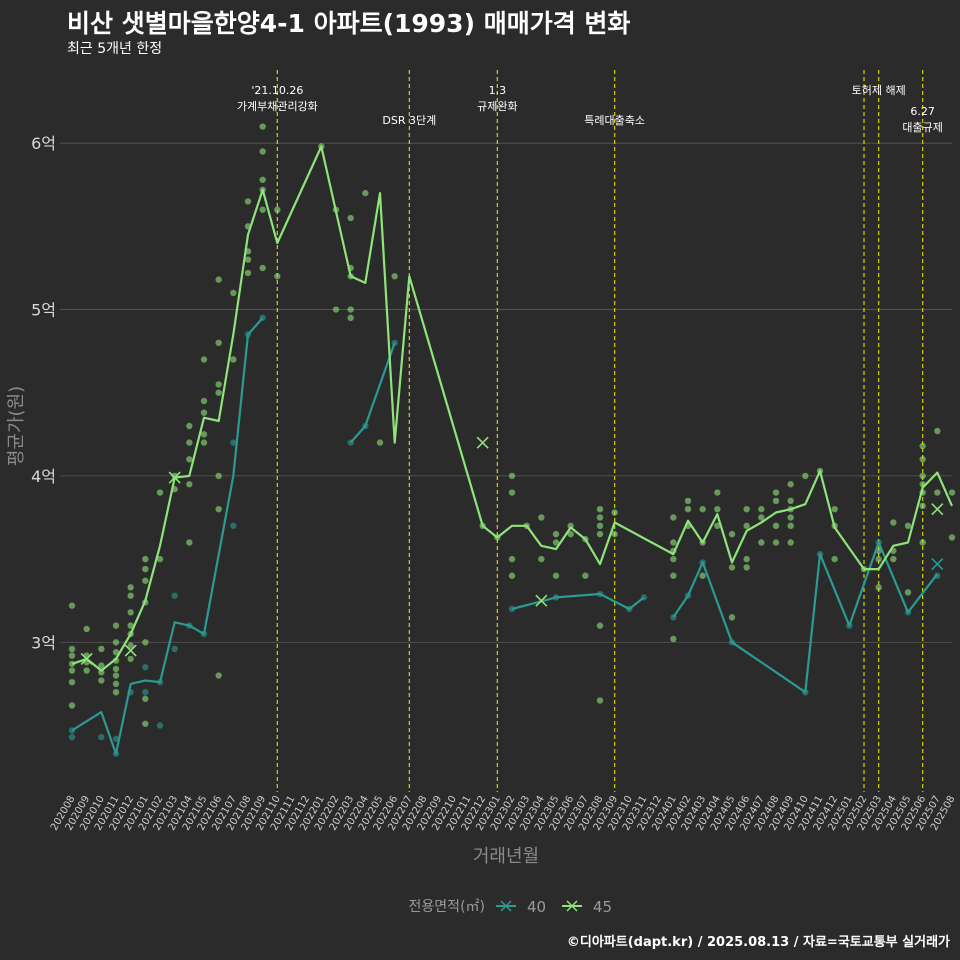  I want to click on event-label: 규제완화, so click(497, 106).